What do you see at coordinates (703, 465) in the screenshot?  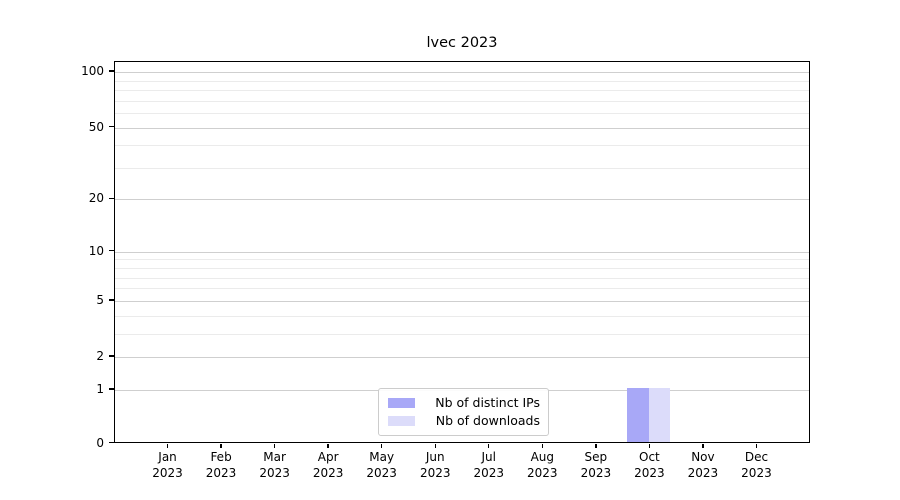 I see `x-tick-label: Nov 2023` at bounding box center [703, 465].